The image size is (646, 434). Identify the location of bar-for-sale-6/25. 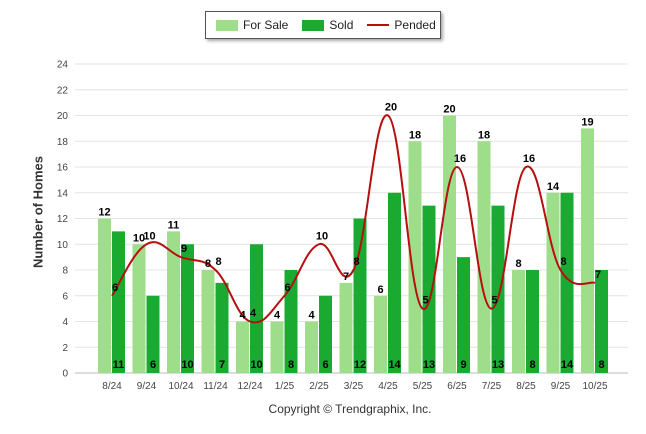
(449, 244).